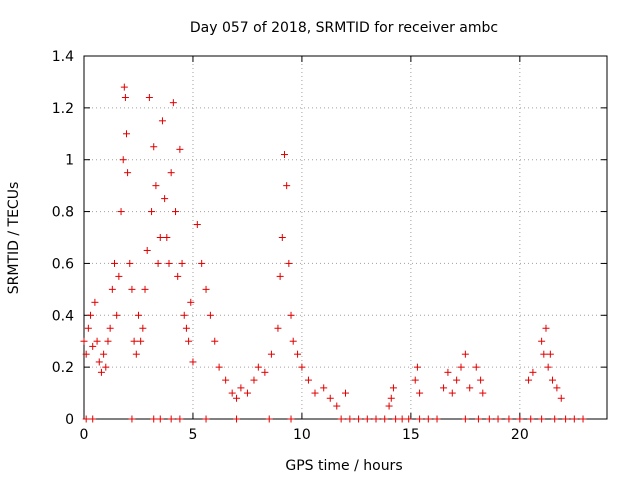 The image size is (640, 480). What do you see at coordinates (84, 435) in the screenshot?
I see `x-tick-label: 0` at bounding box center [84, 435].